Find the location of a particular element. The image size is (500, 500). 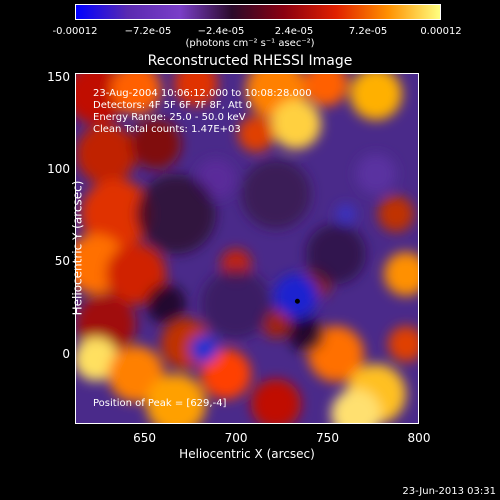

colorbar-tick-label: −7.2e-05 is located at coordinates (148, 31).